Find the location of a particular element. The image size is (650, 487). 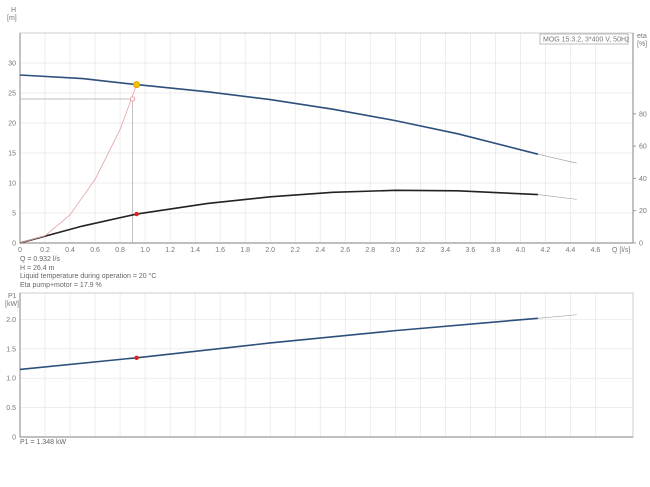

y-tick-label-eta: 20 is located at coordinates (643, 211).